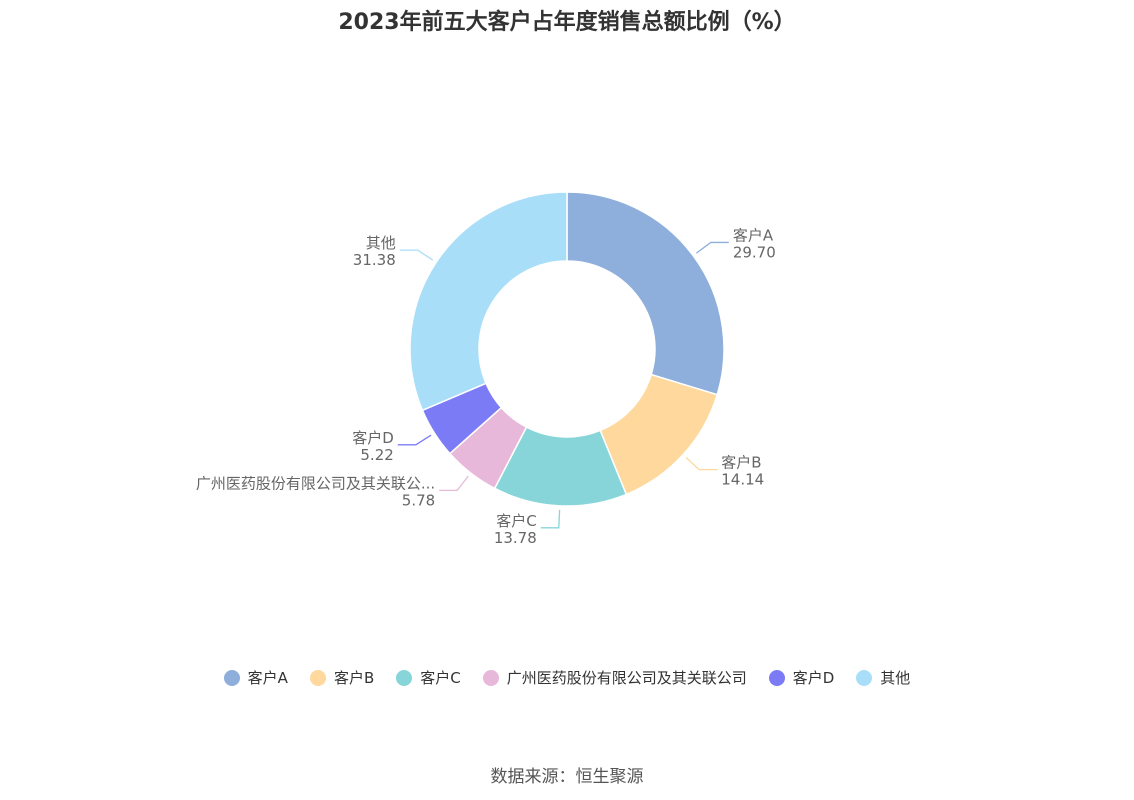  Describe the element at coordinates (376, 455) in the screenshot. I see `slice-label-value-5: 5.22` at that location.